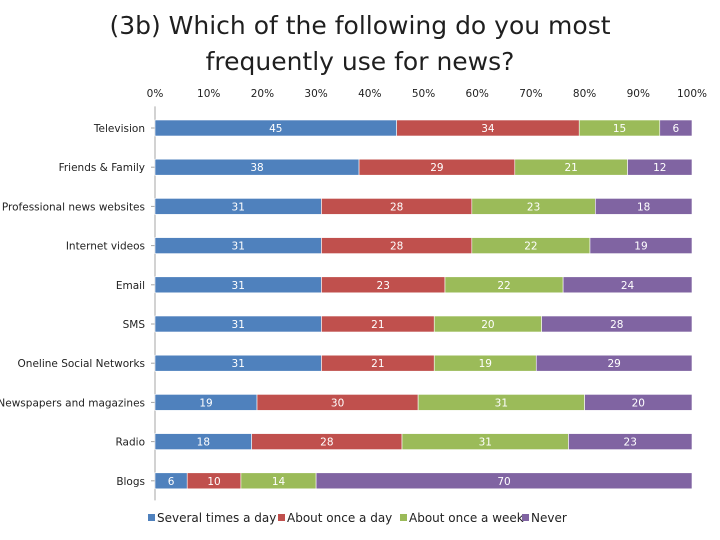 Image resolution: width=720 pixels, height=540 pixels. What do you see at coordinates (423, 94) in the screenshot?
I see `x-tick-label: 50%` at bounding box center [423, 94].